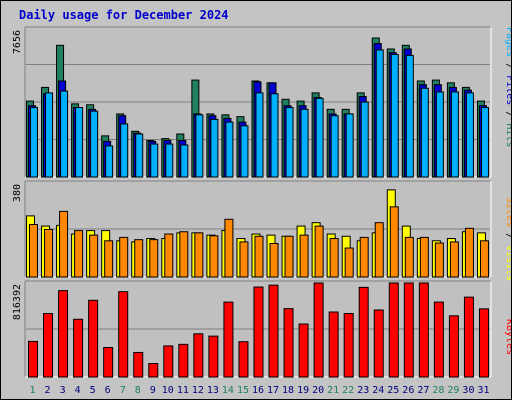  I want to click on chart-title: Daily usage for December 2024, so click(124, 15).